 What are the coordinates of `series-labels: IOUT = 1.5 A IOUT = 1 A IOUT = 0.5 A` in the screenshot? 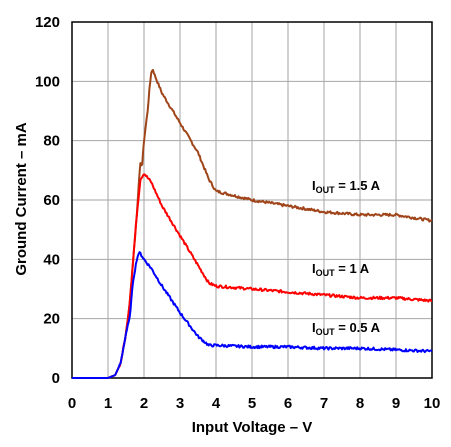 It's located at (346, 257).